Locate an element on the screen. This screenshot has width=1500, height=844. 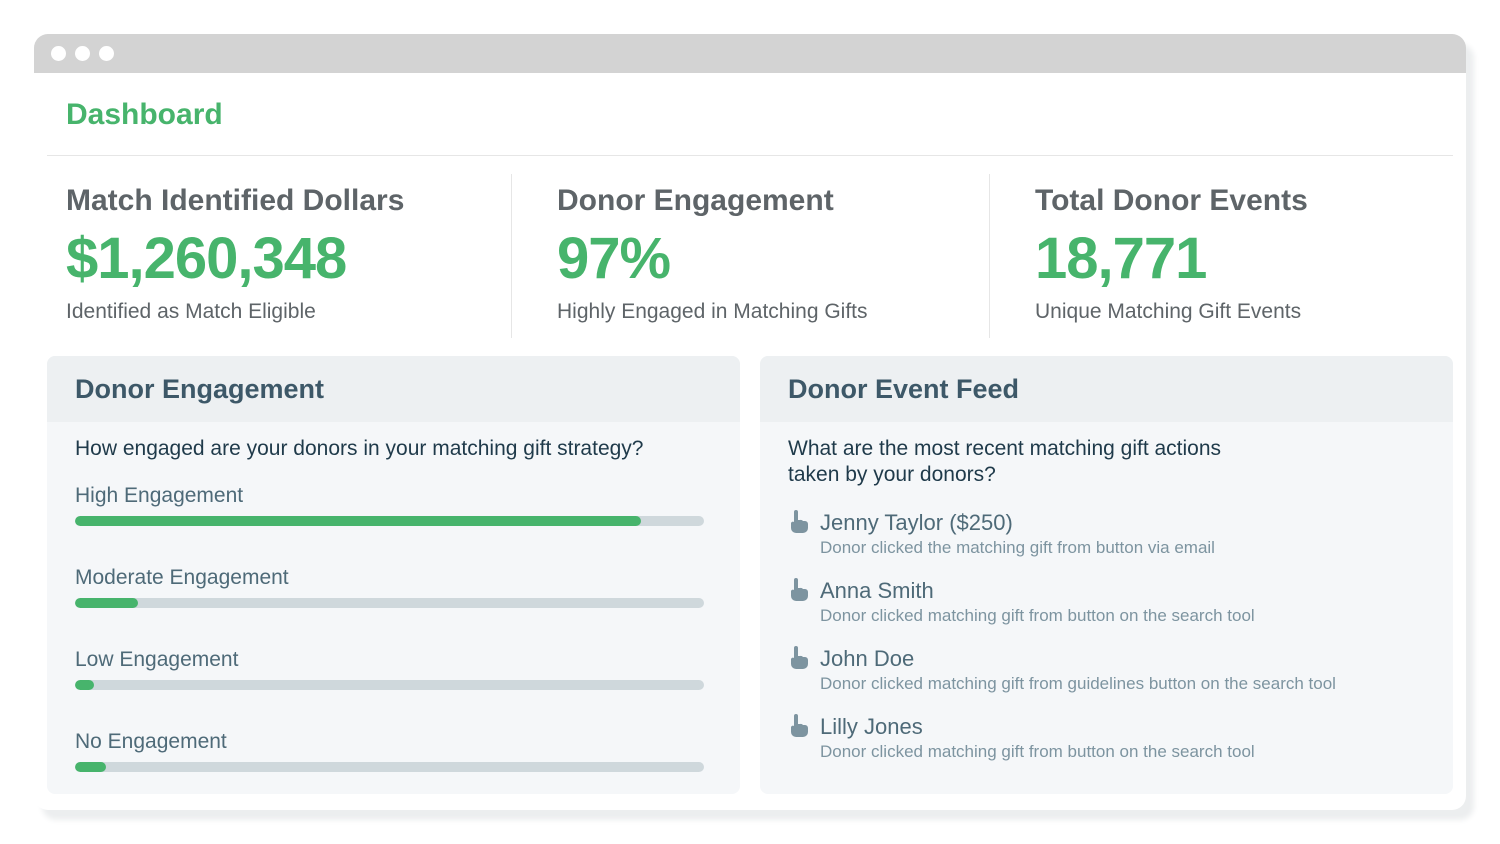
kpi-label: Donor Engagement is located at coordinates (695, 200).